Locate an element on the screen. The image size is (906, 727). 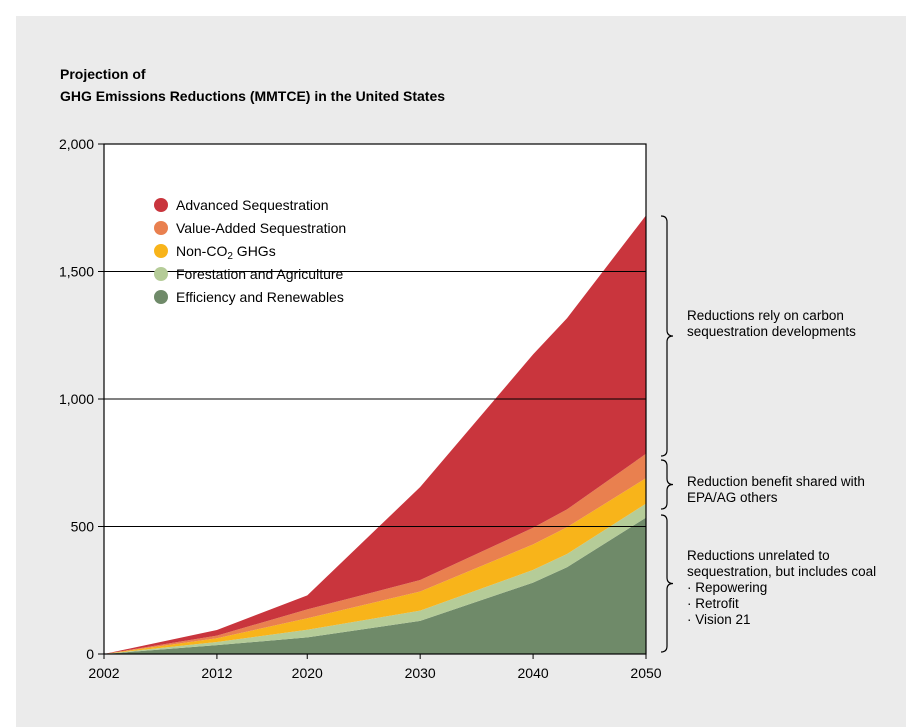
y-tick-label: 2,000 is located at coordinates (76, 144).